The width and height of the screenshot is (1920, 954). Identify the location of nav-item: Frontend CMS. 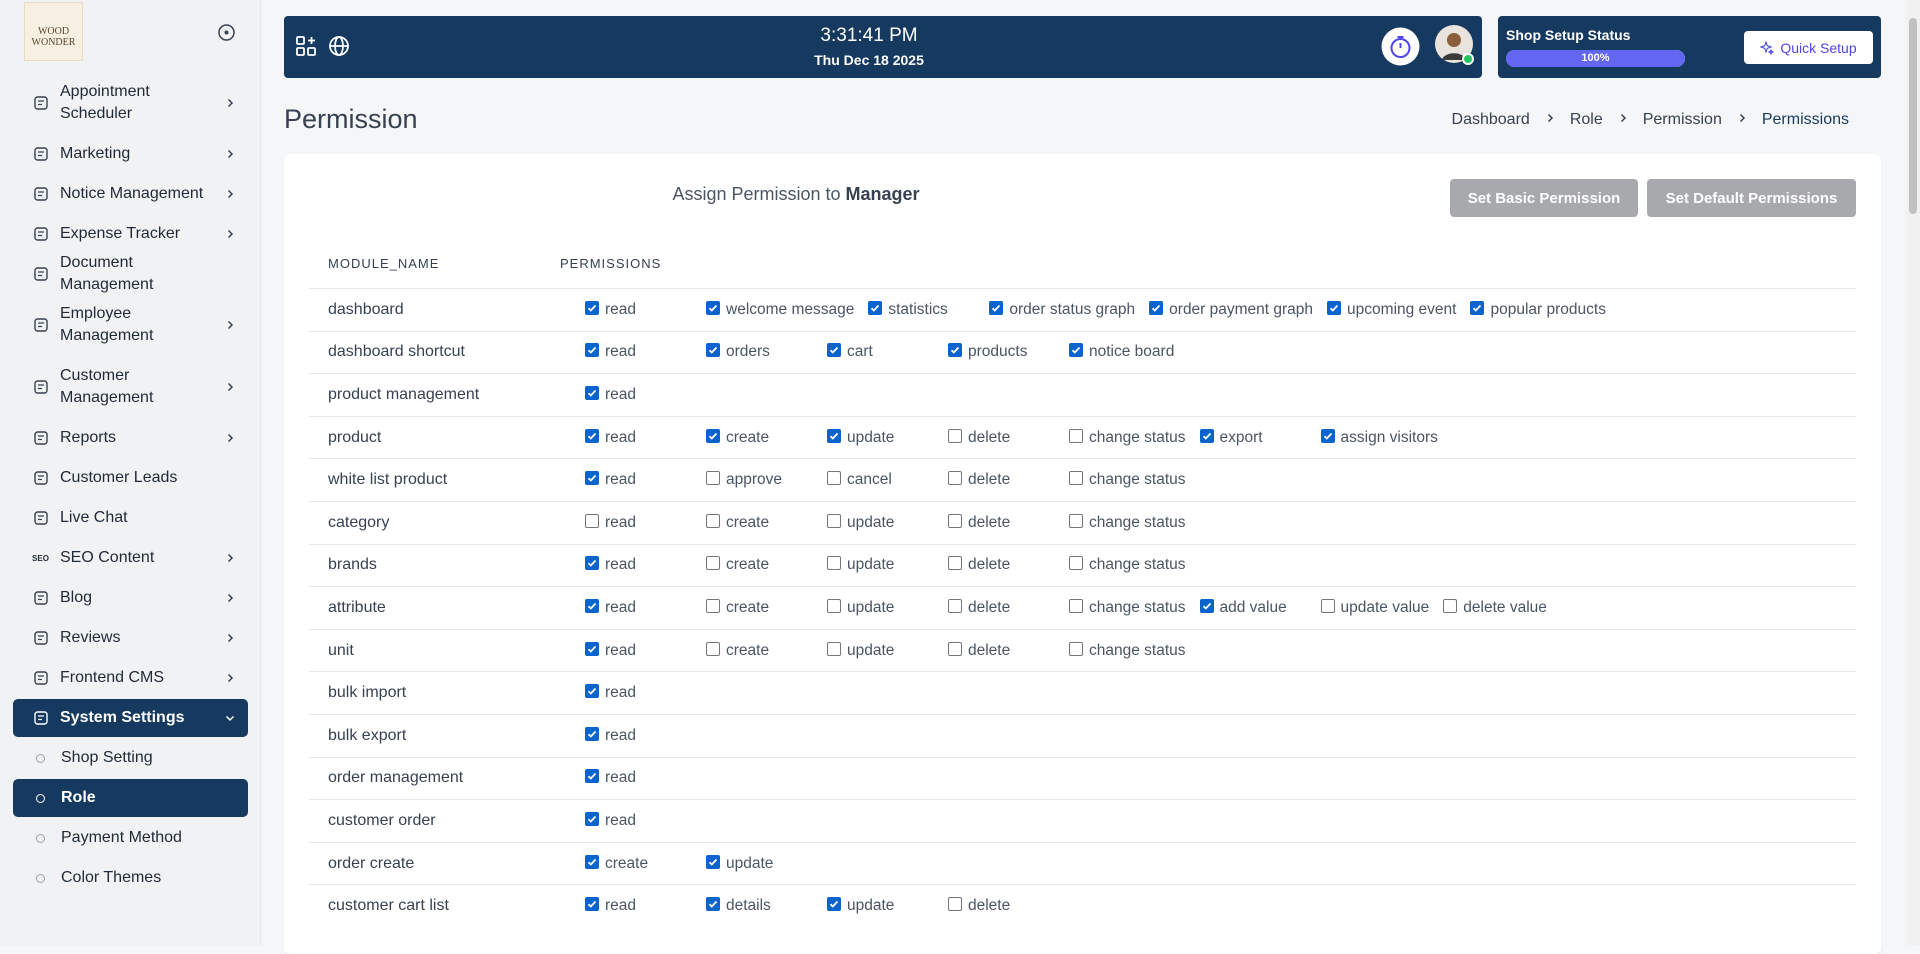
(130, 678).